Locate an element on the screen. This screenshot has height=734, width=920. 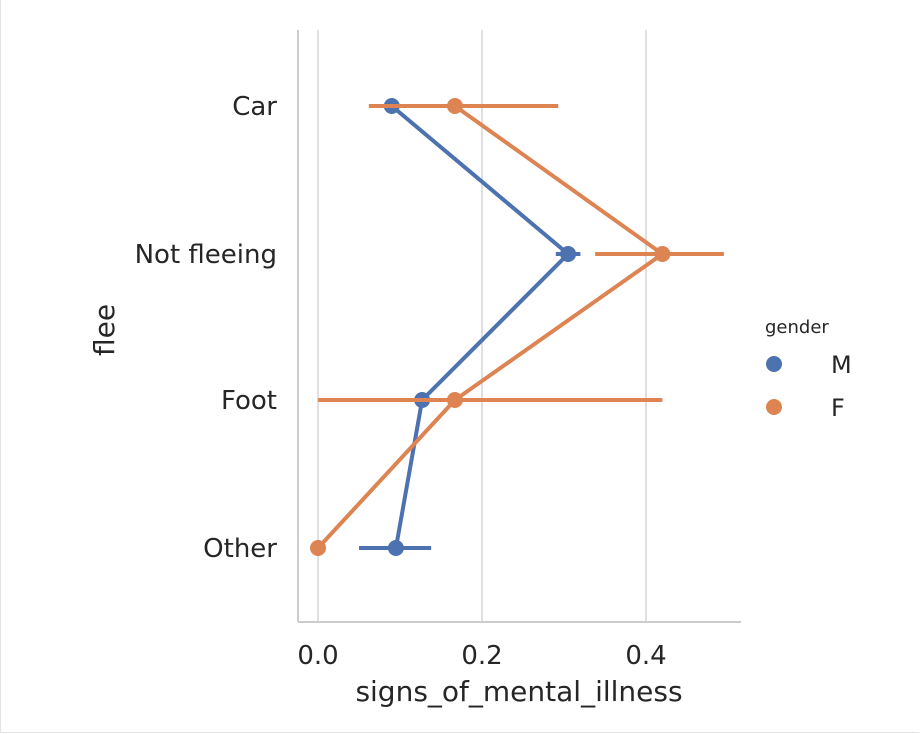
series-line is located at coordinates (480, 326).